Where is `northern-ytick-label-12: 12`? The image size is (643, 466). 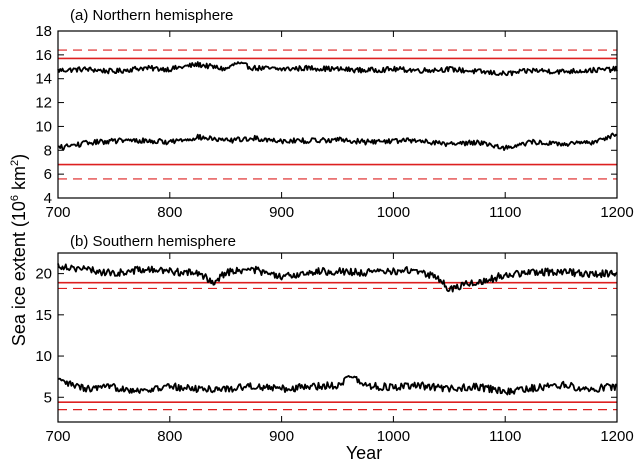 northern-ytick-label-12: 12 is located at coordinates (43, 103).